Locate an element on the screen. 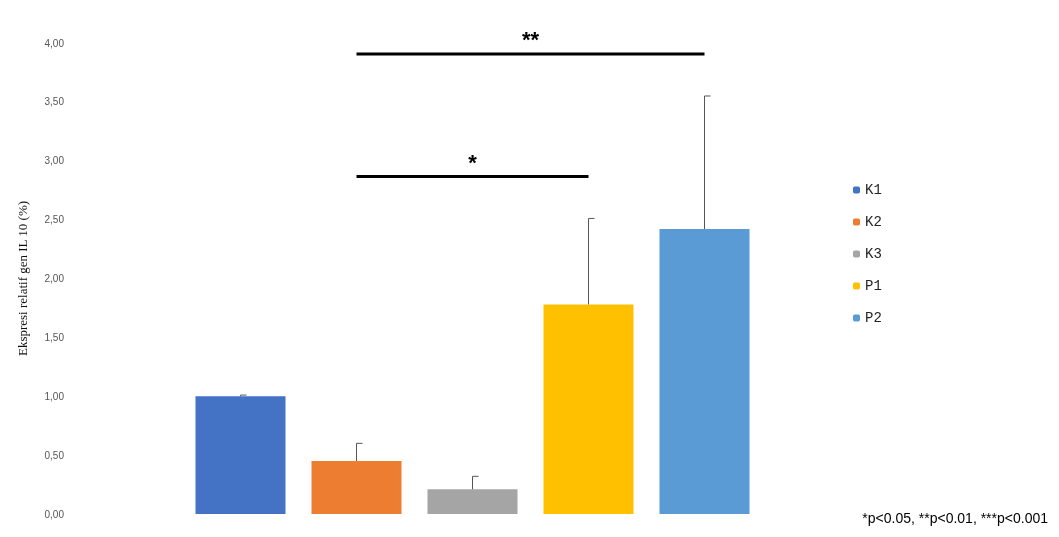  y-tick-label: 2,50 is located at coordinates (54, 220).